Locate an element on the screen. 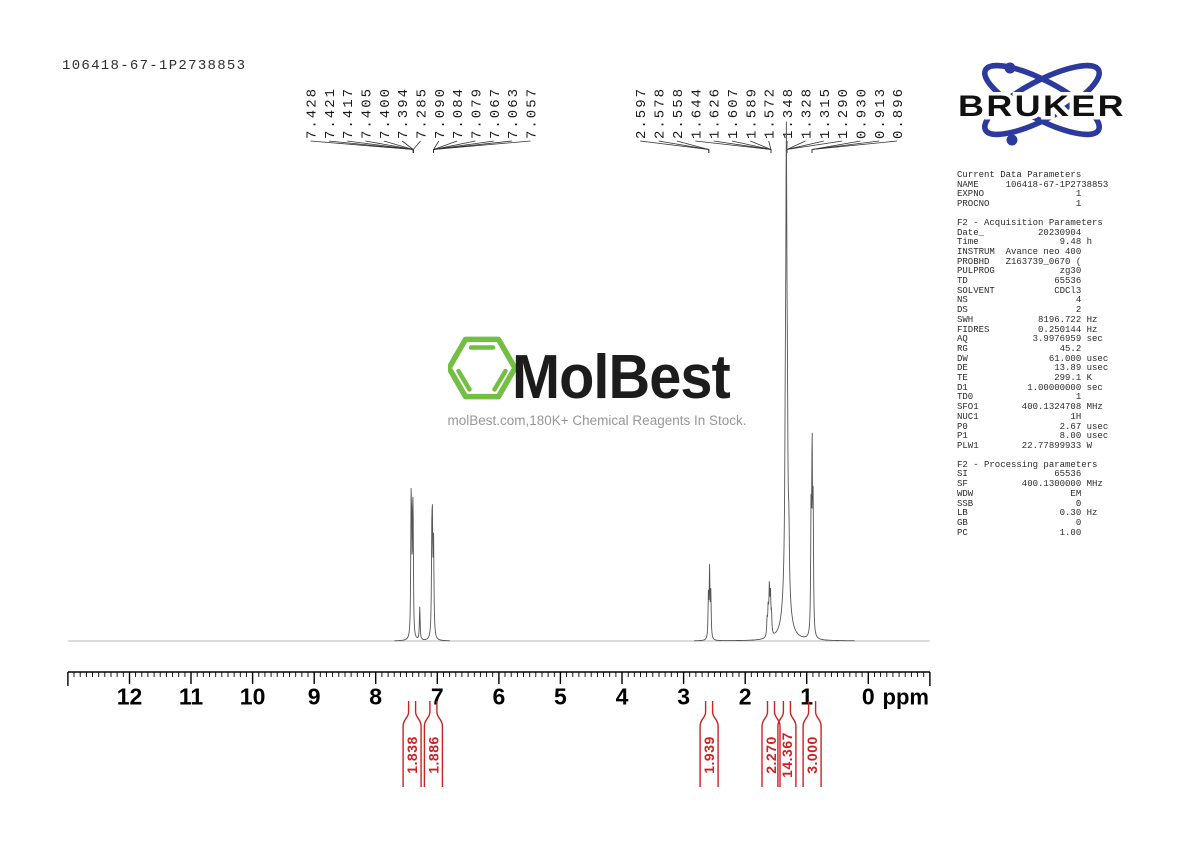 The image size is (1190, 842). chemical-shift-label: 1.315 is located at coordinates (826, 113).